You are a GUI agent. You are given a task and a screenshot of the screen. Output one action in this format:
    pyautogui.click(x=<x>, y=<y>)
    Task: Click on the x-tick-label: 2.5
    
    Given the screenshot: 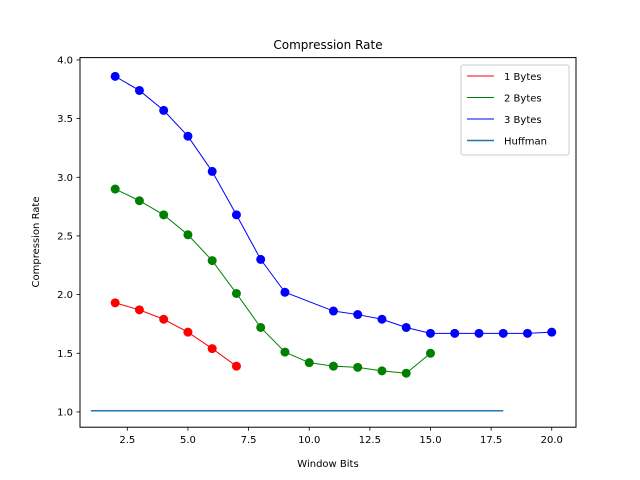 What is the action you would take?
    pyautogui.click(x=127, y=440)
    